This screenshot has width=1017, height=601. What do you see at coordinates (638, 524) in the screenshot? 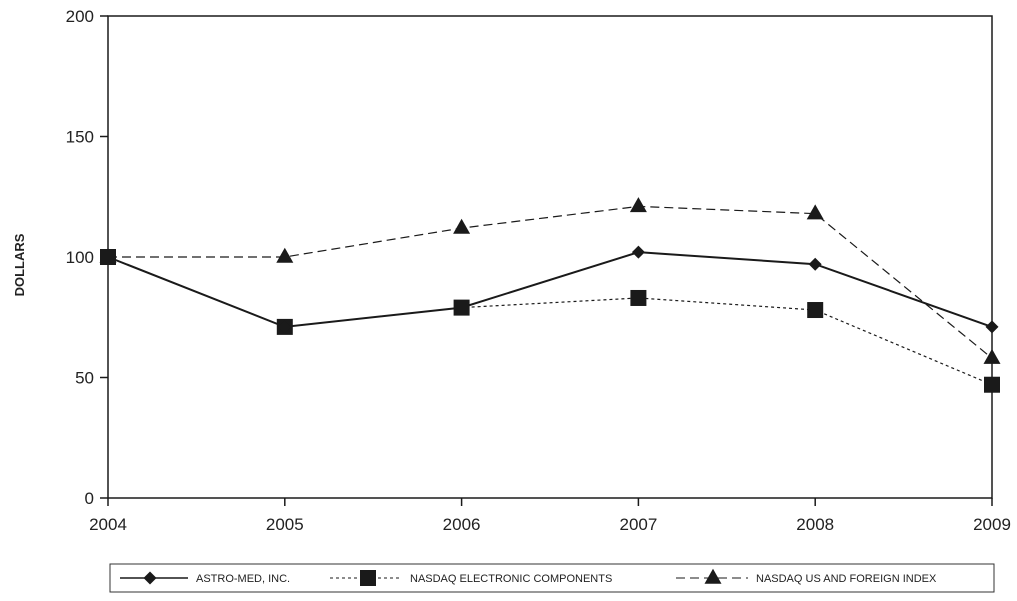
I see `x-tick-label: 2007` at bounding box center [638, 524].